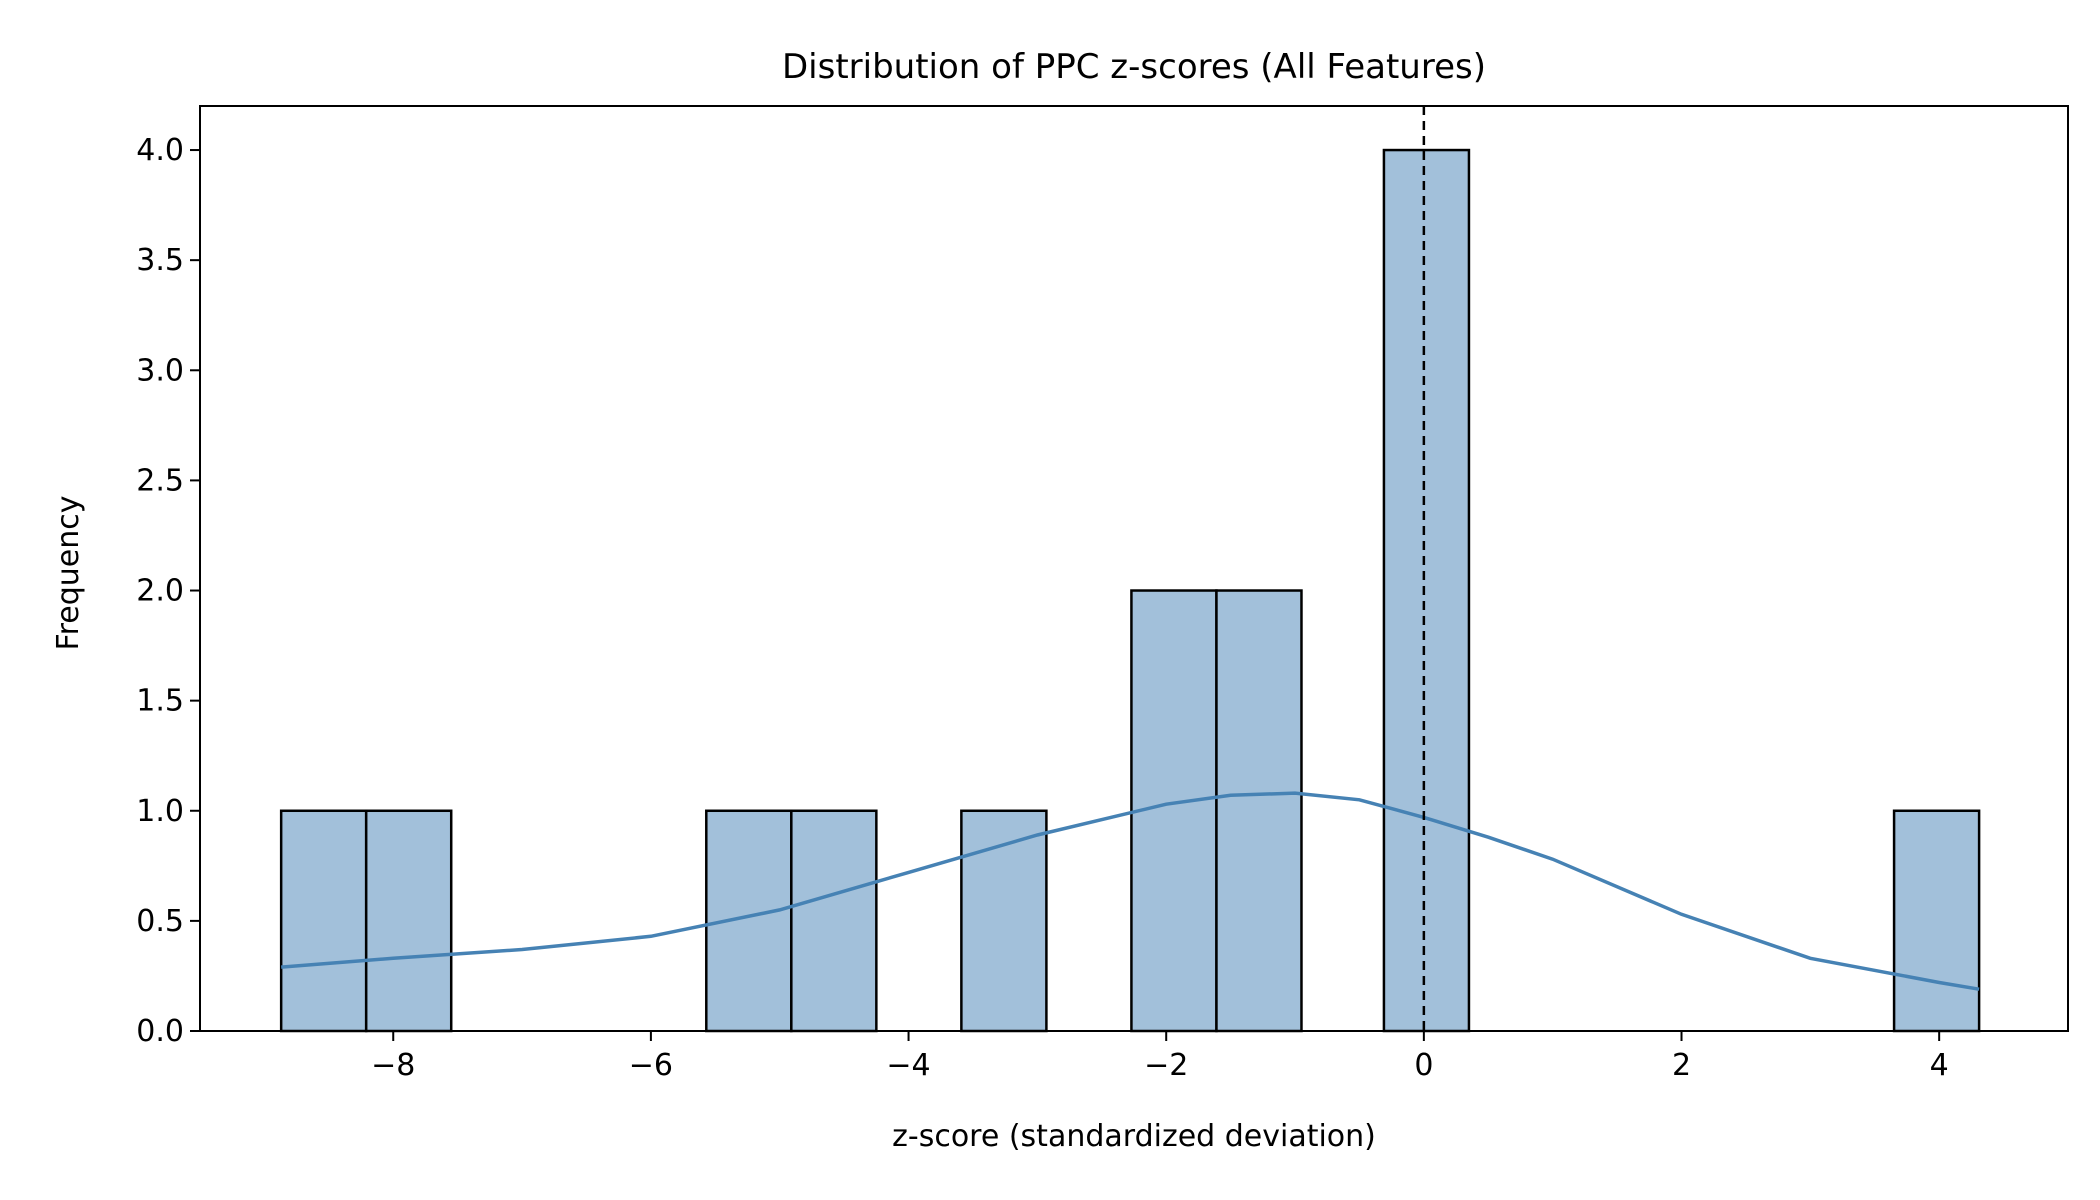 Image resolution: width=2100 pixels, height=1200 pixels. I want to click on x-tick-label: −6, so click(651, 1065).